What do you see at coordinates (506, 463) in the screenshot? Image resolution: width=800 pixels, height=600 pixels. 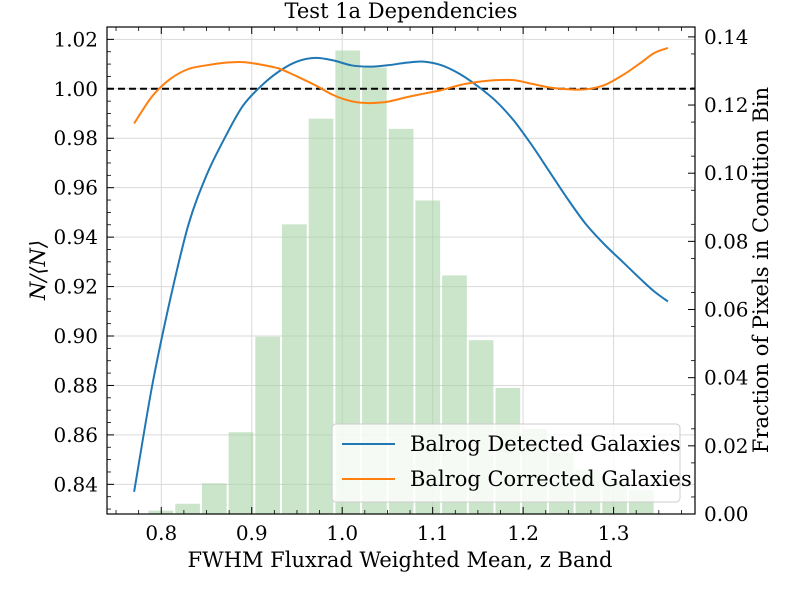 I see `legend-box` at bounding box center [506, 463].